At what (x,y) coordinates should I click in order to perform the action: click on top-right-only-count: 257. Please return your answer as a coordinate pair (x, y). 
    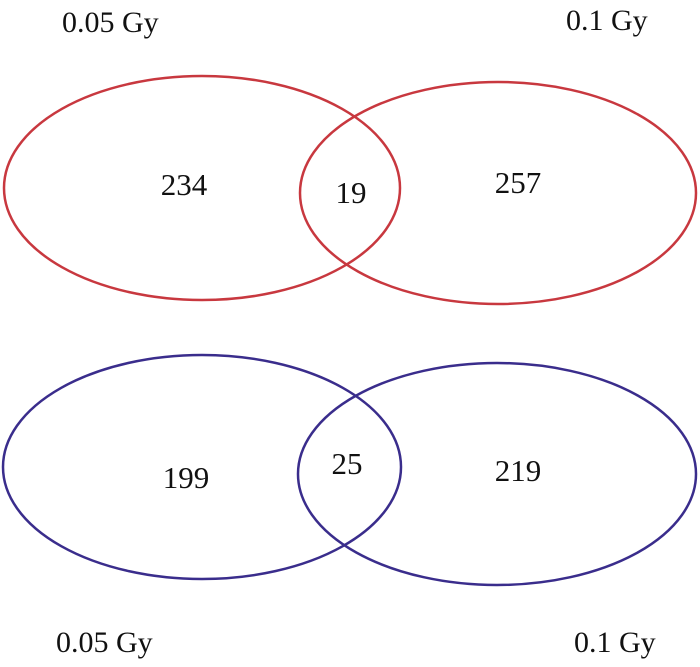
    Looking at the image, I should click on (518, 182).